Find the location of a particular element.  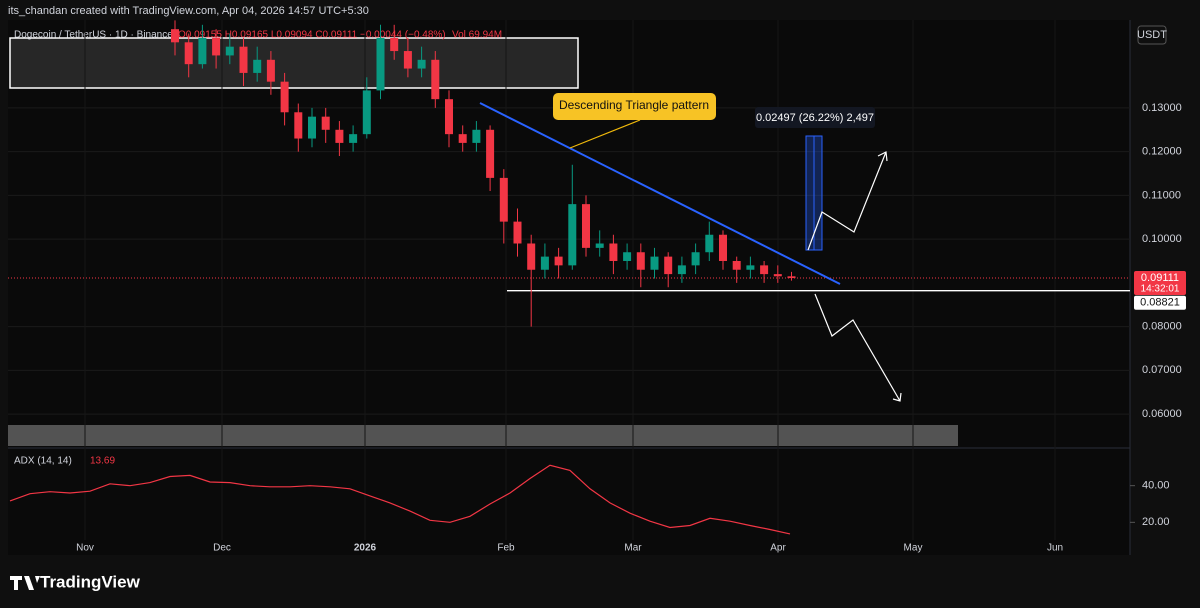

time-tick-label: Jun is located at coordinates (1055, 548).